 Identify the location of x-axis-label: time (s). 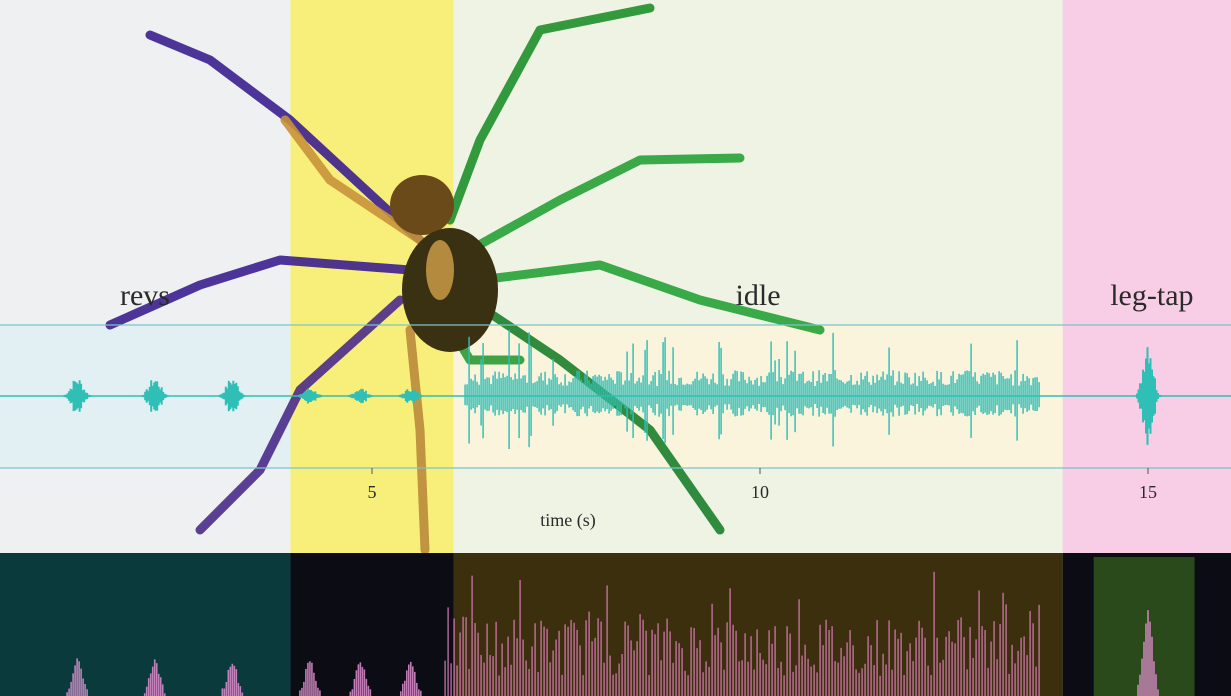
(568, 520).